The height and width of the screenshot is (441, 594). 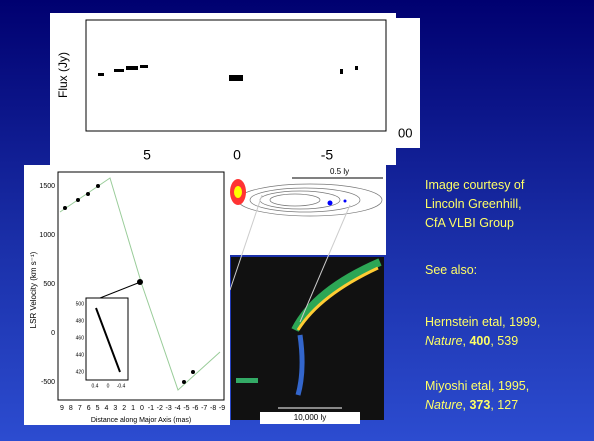 What do you see at coordinates (71, 408) in the screenshot?
I see `x-tick-label: 8` at bounding box center [71, 408].